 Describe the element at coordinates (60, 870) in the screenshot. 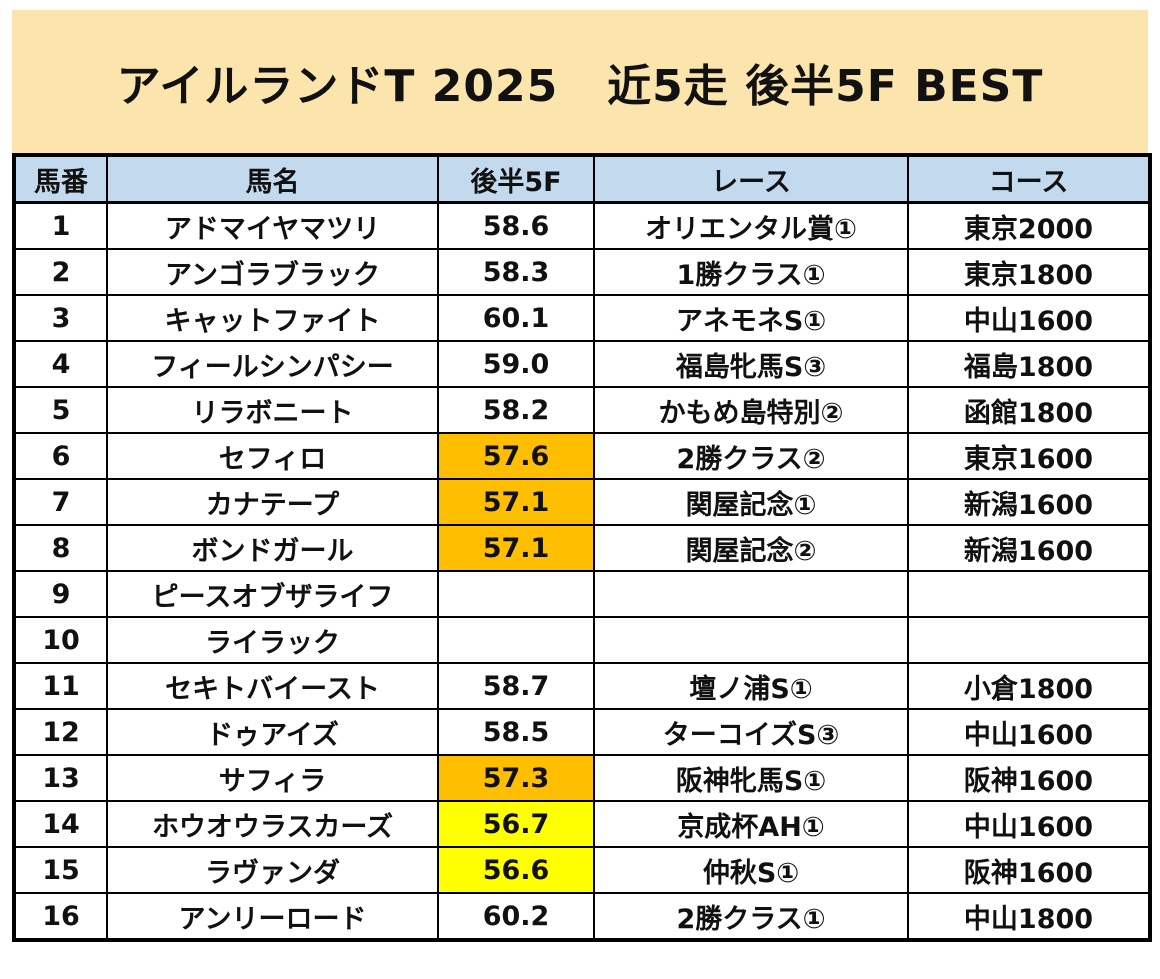

I see `horse-number-cell: 15` at that location.